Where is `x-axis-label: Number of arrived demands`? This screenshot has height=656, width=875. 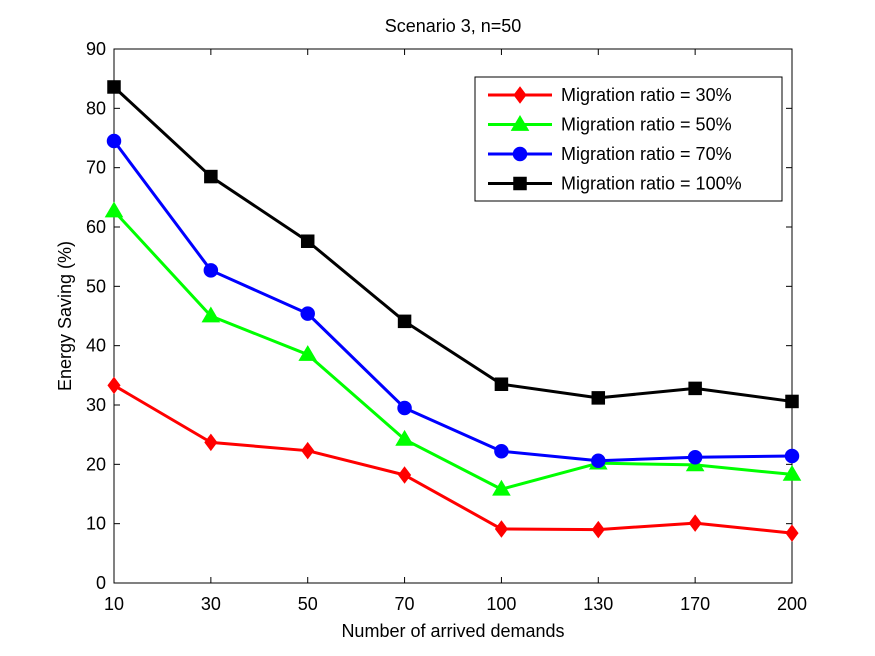 x-axis-label: Number of arrived demands is located at coordinates (452, 631).